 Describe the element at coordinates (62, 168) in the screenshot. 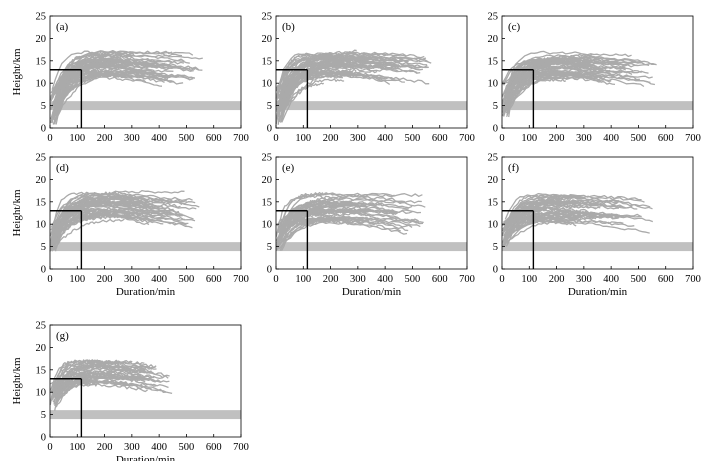

I see `panel-label: (d)` at that location.